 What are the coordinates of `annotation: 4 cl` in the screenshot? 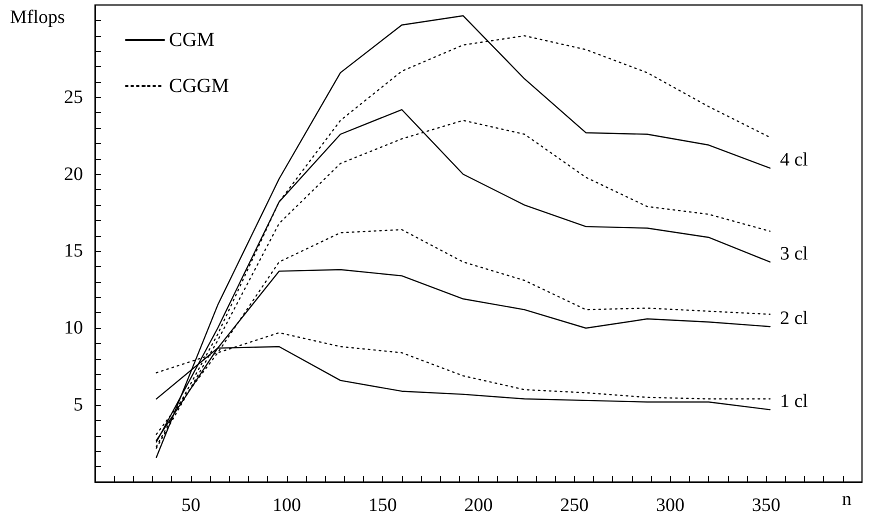 It's located at (794, 160).